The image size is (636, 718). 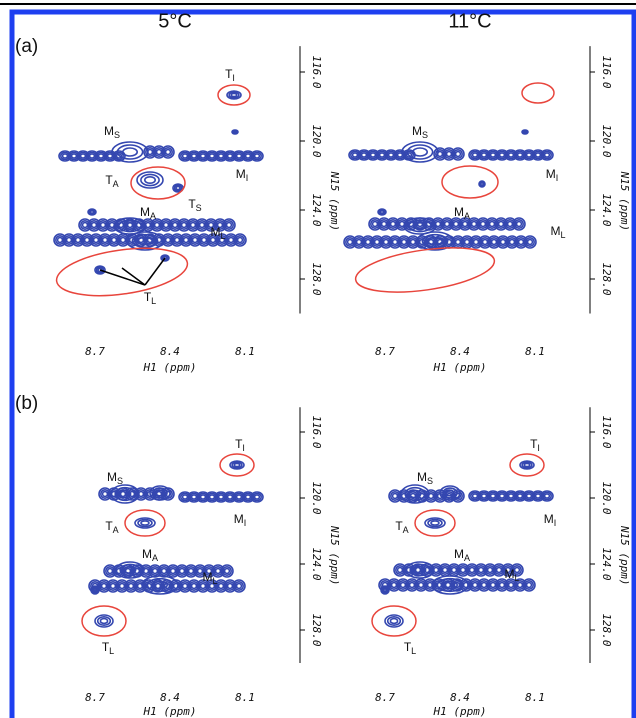 I want to click on peak-label: TS, so click(x=194, y=205).